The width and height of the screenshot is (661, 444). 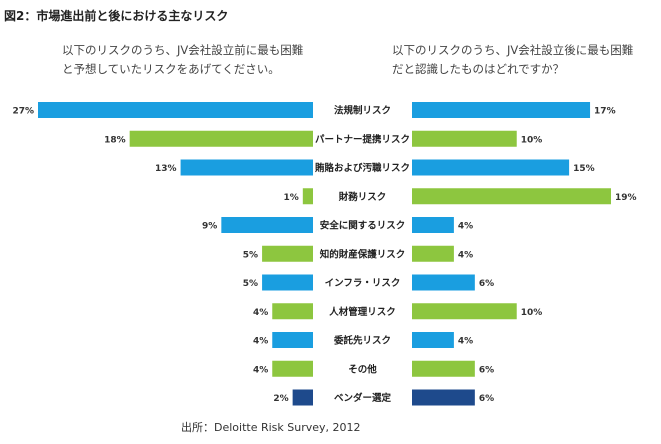 What do you see at coordinates (280, 399) in the screenshot?
I see `left-value-label: 2%` at bounding box center [280, 399].